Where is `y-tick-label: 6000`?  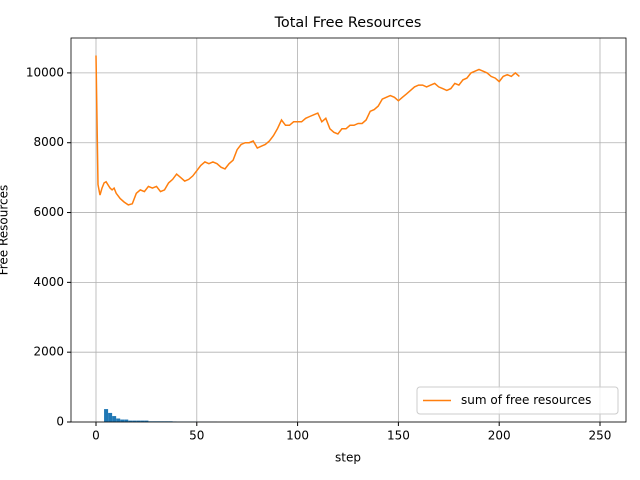
y-tick-label: 6000 is located at coordinates (48, 212).